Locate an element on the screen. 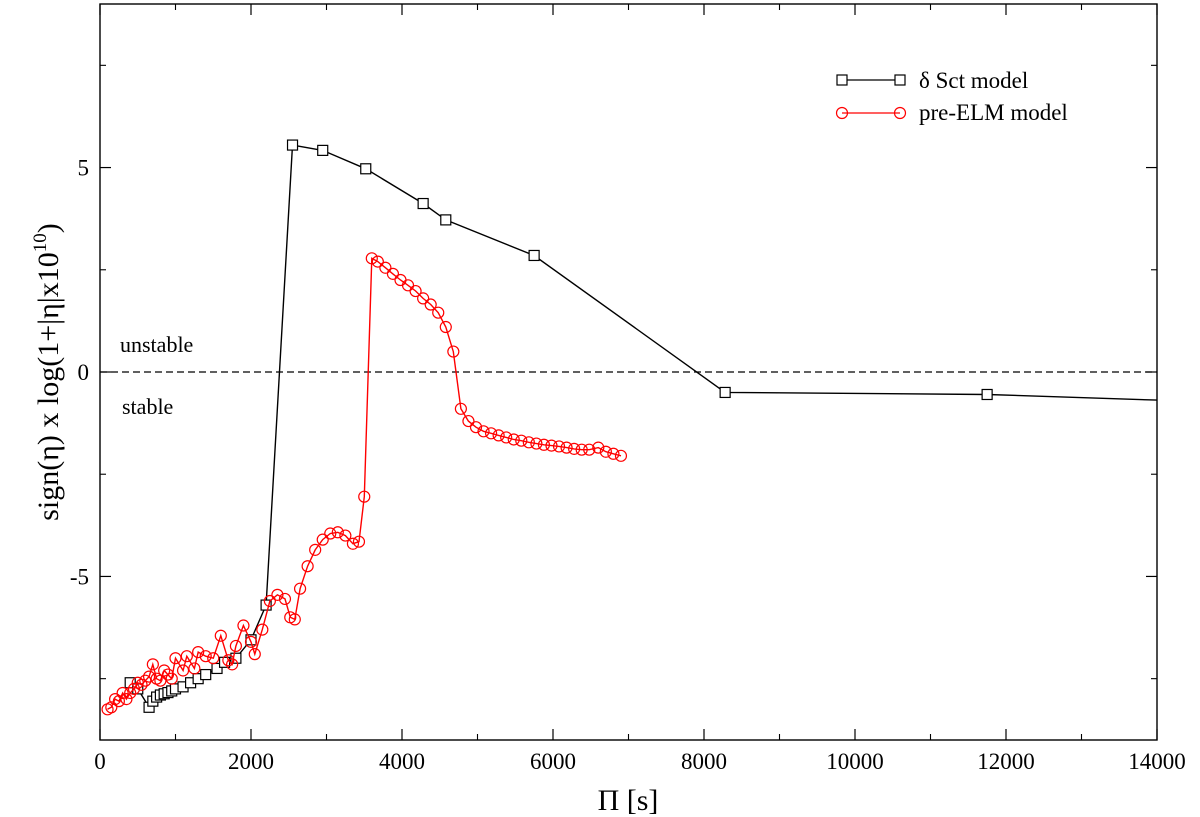 The width and height of the screenshot is (1200, 817). x-tick-label: 12000 is located at coordinates (1006, 761).